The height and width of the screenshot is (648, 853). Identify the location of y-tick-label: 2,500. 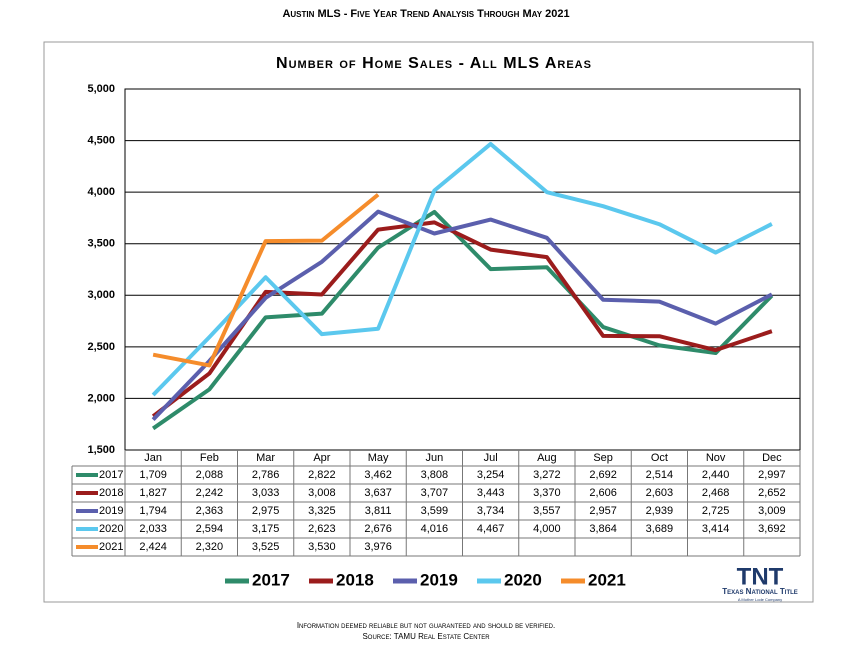
(101, 347).